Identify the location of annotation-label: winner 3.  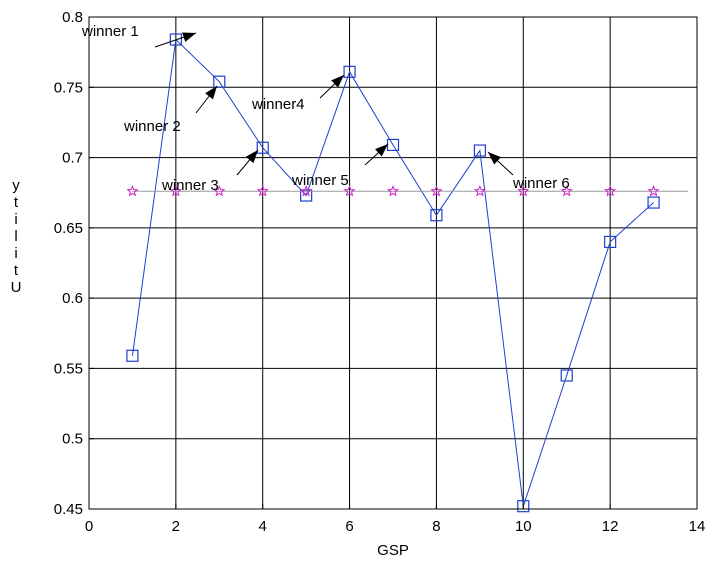
(190, 185).